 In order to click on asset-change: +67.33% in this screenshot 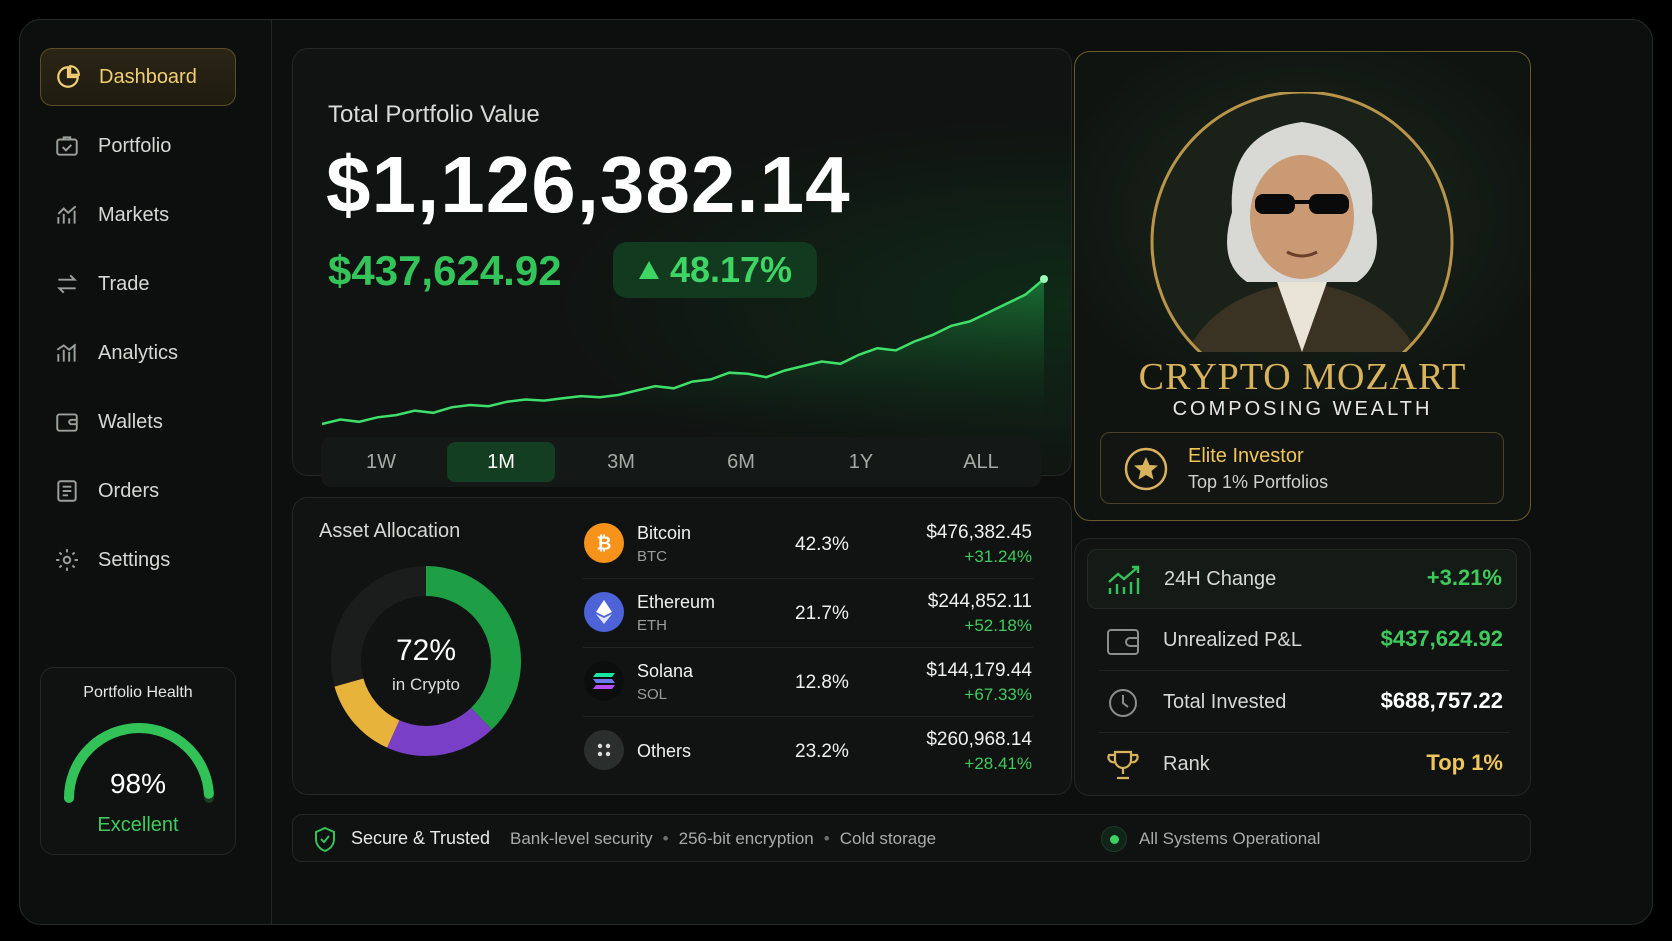, I will do `click(998, 694)`.